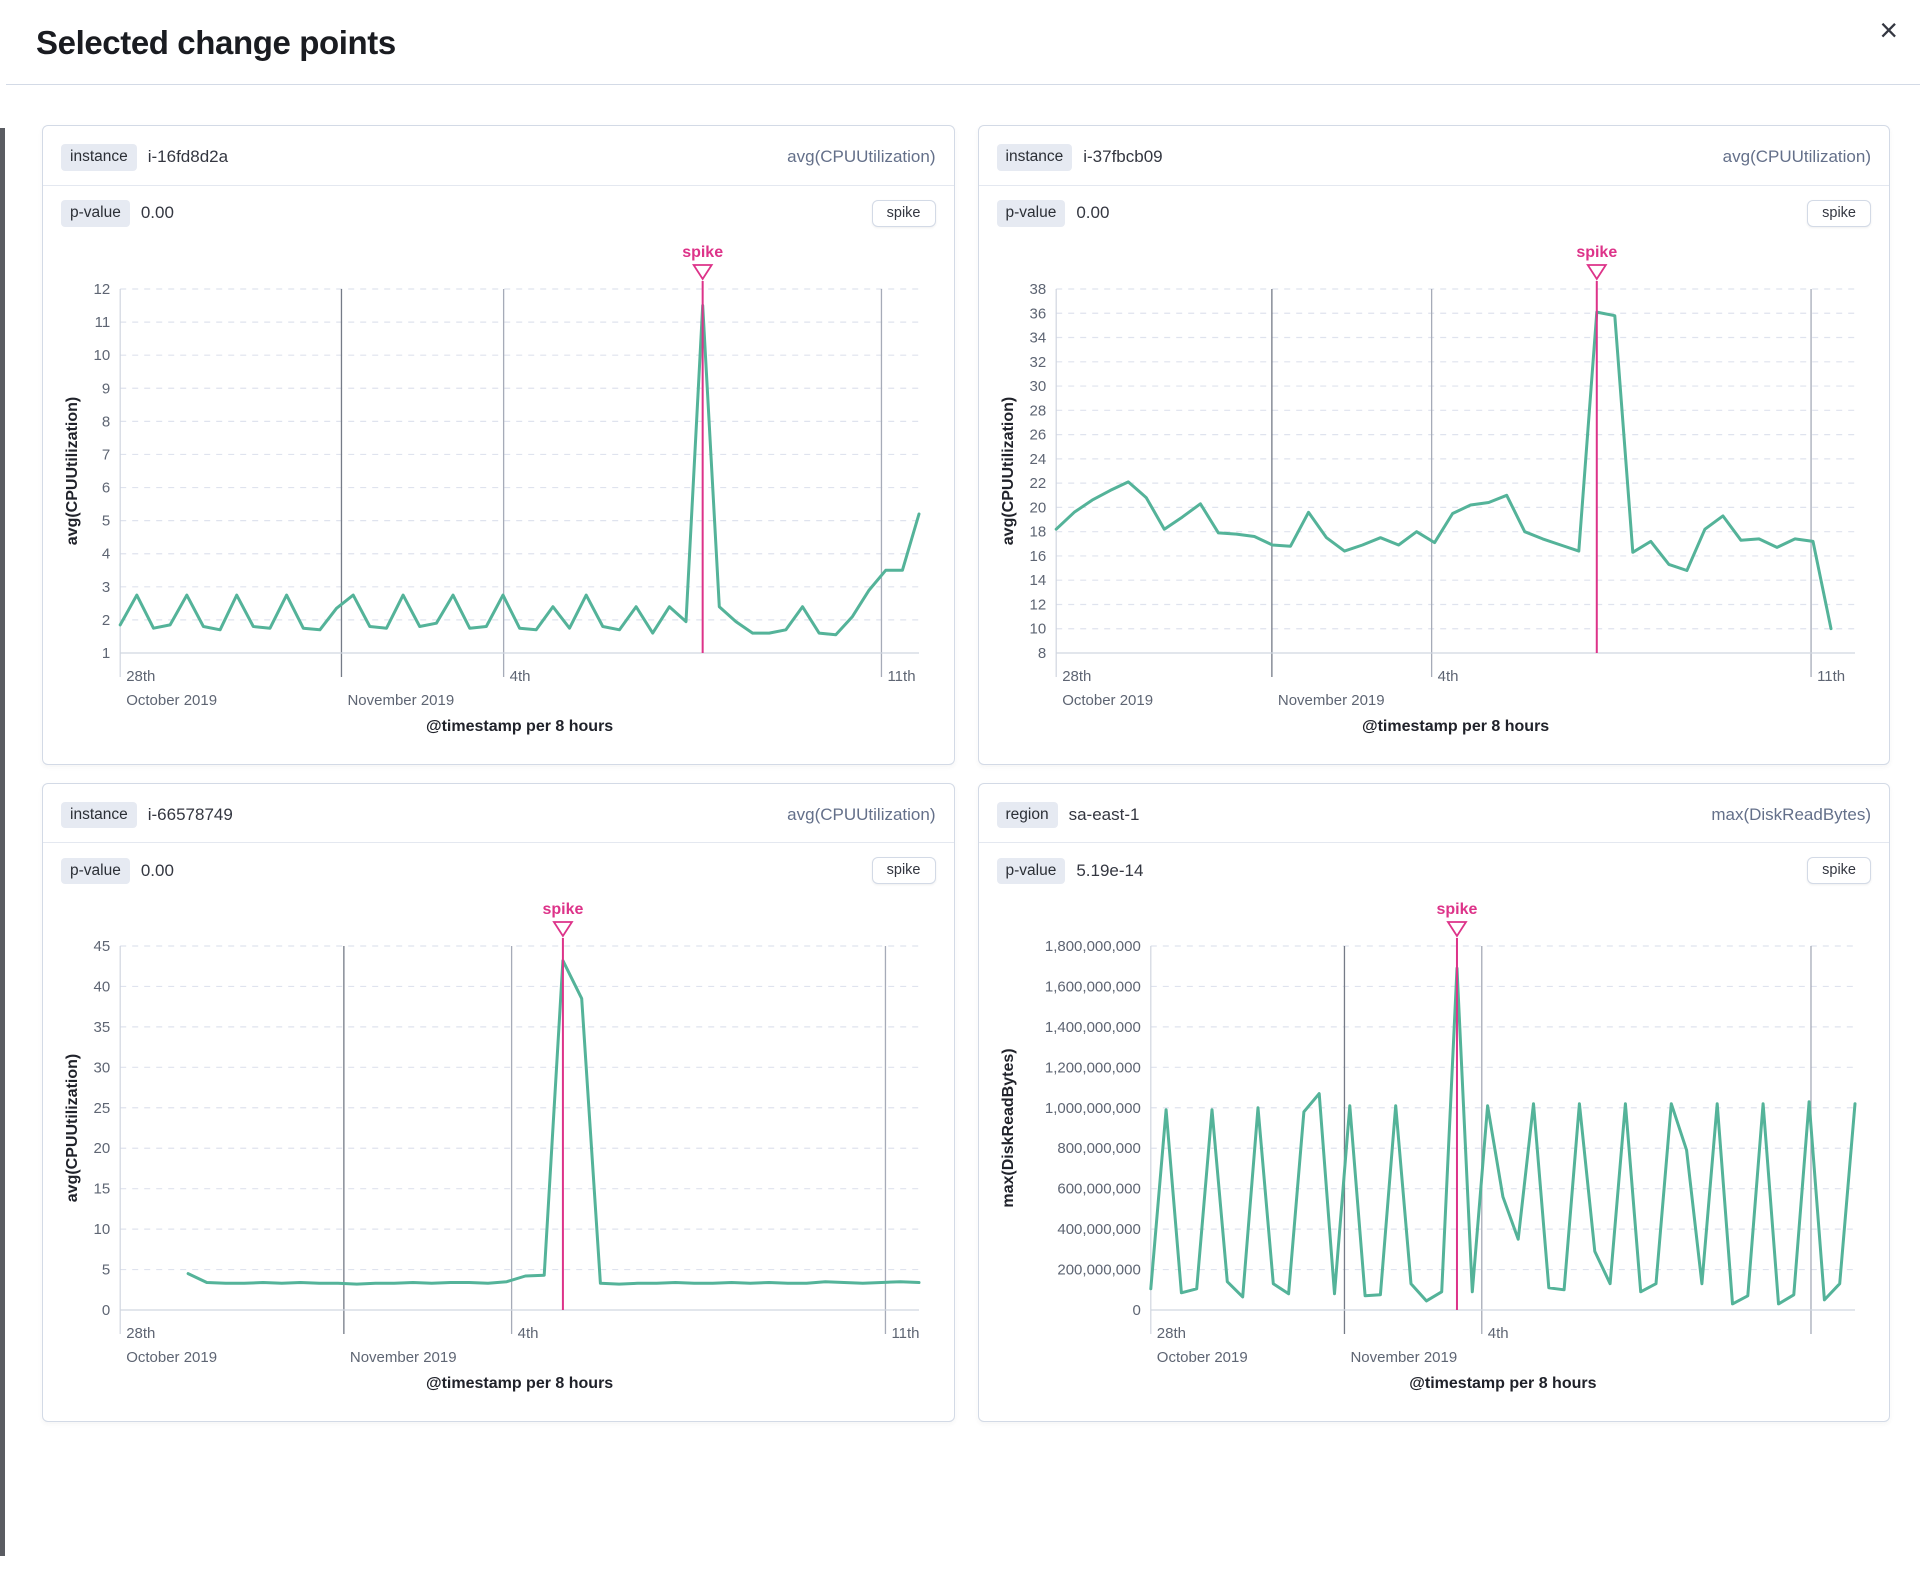 The width and height of the screenshot is (1920, 1578). Describe the element at coordinates (106, 653) in the screenshot. I see `svg-text: 1` at that location.